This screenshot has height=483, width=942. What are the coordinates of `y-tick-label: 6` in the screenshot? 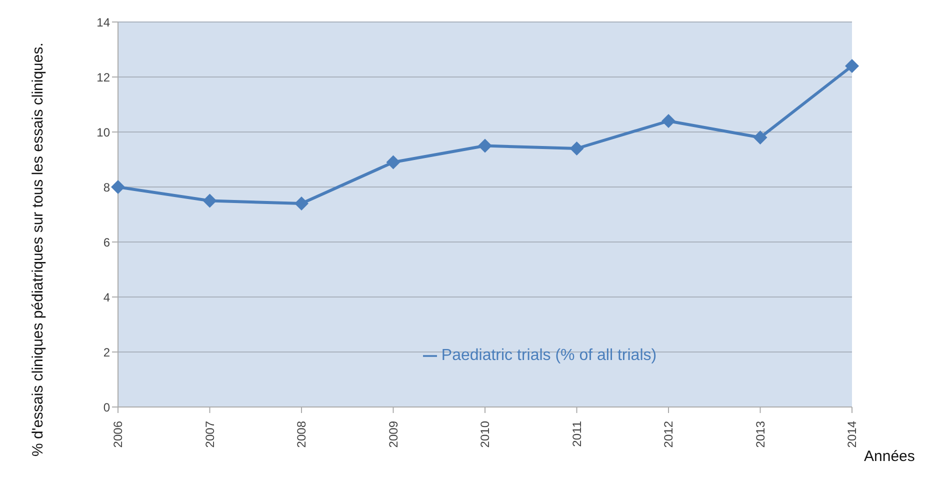 It's located at (106, 242).